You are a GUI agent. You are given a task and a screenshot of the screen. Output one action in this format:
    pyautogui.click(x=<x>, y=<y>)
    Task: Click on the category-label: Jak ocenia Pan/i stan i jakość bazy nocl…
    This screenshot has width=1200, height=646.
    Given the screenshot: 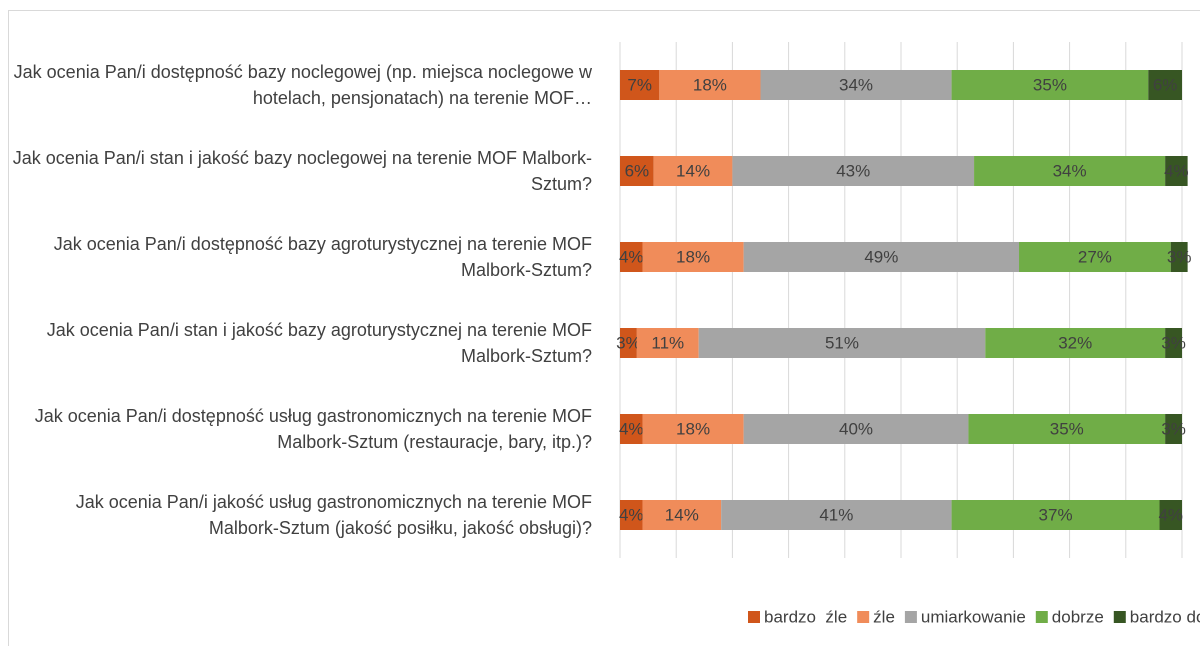 What is the action you would take?
    pyautogui.click(x=302, y=171)
    